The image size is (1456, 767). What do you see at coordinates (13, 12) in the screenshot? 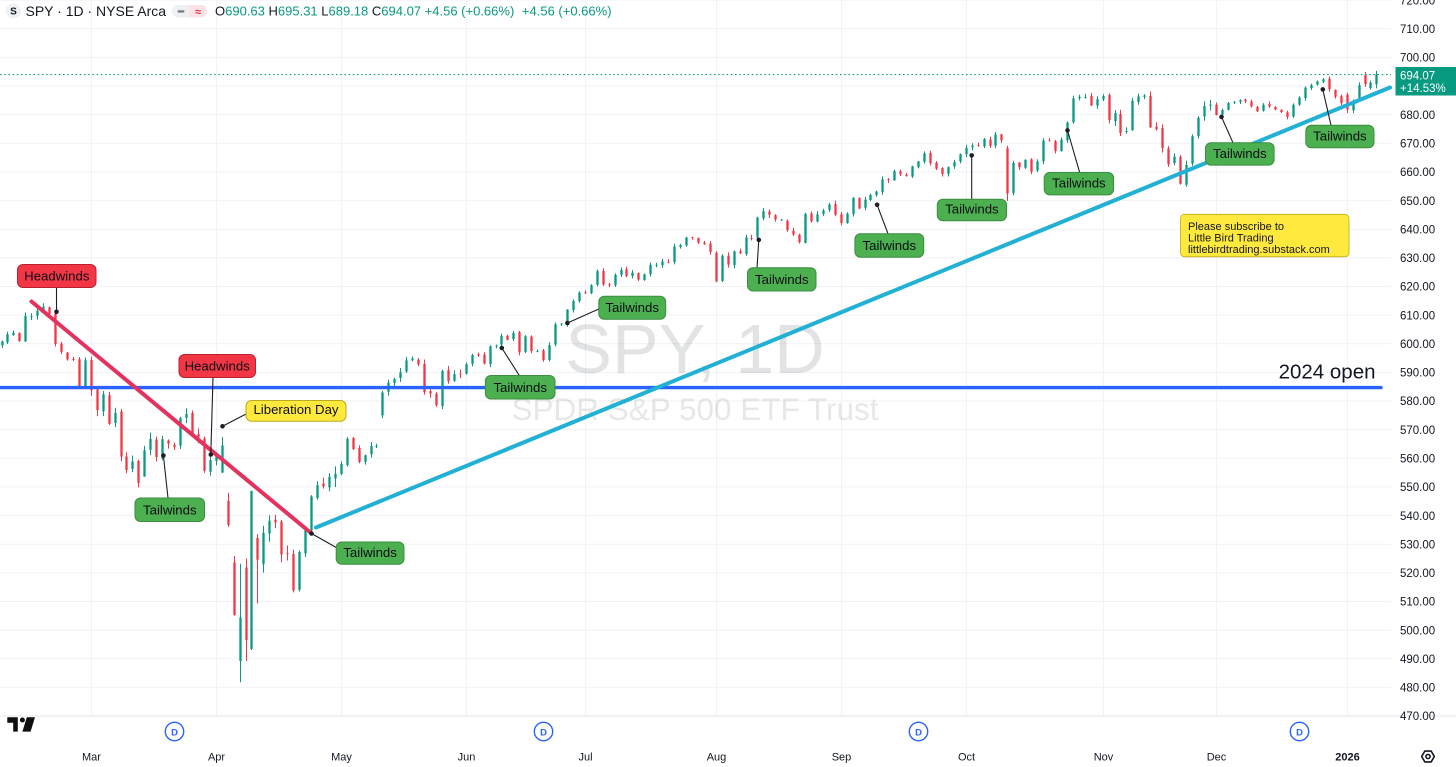
I see `svg-text: S` at bounding box center [13, 12].